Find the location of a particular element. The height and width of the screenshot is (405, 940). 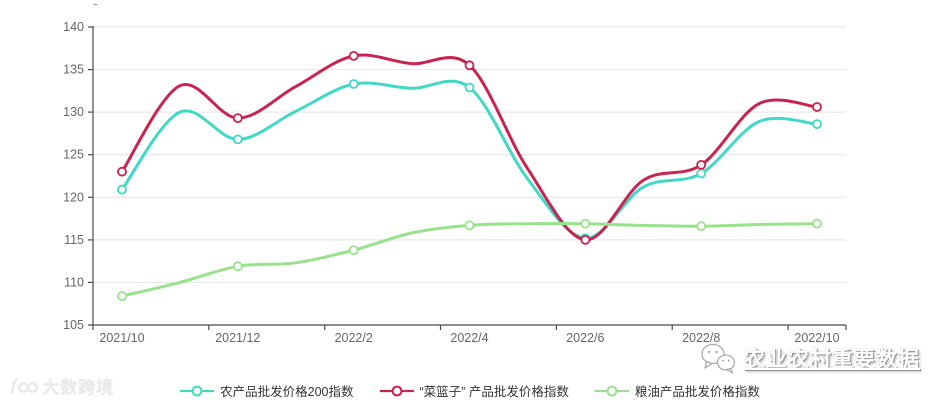

y-tick-label-110: 110 is located at coordinates (74, 282).